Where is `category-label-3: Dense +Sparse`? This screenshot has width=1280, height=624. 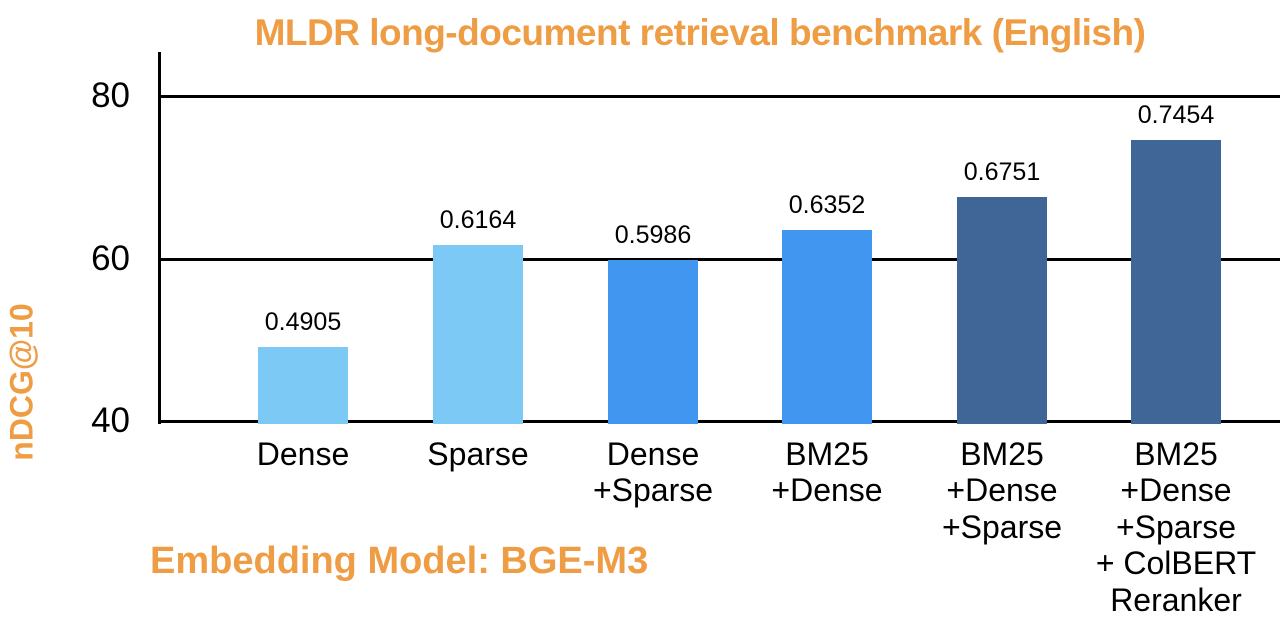
category-label-3: Dense +Sparse is located at coordinates (653, 472).